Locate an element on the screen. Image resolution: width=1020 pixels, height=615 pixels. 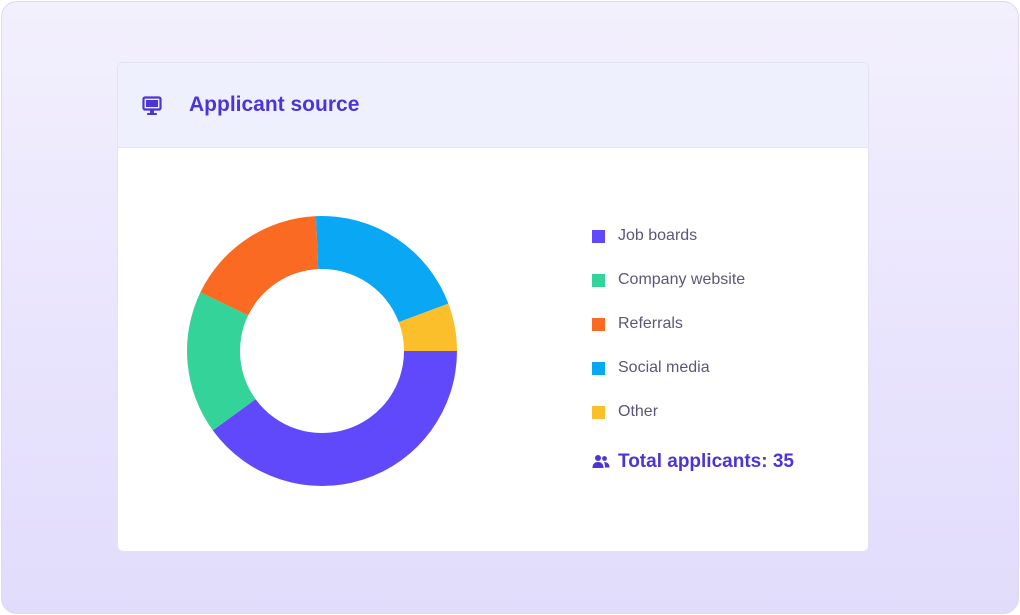
legend-label: Referrals is located at coordinates (650, 323).